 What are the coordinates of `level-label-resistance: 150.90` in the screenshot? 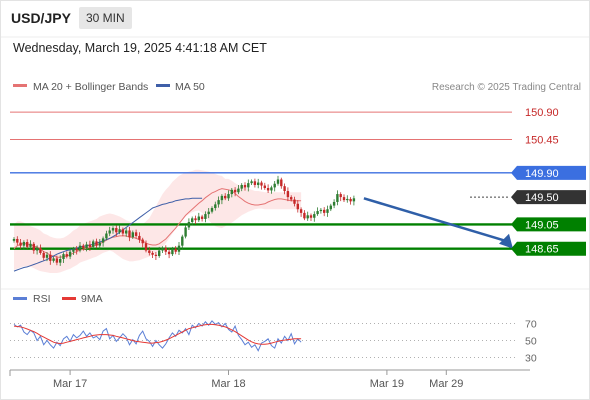 It's located at (542, 113).